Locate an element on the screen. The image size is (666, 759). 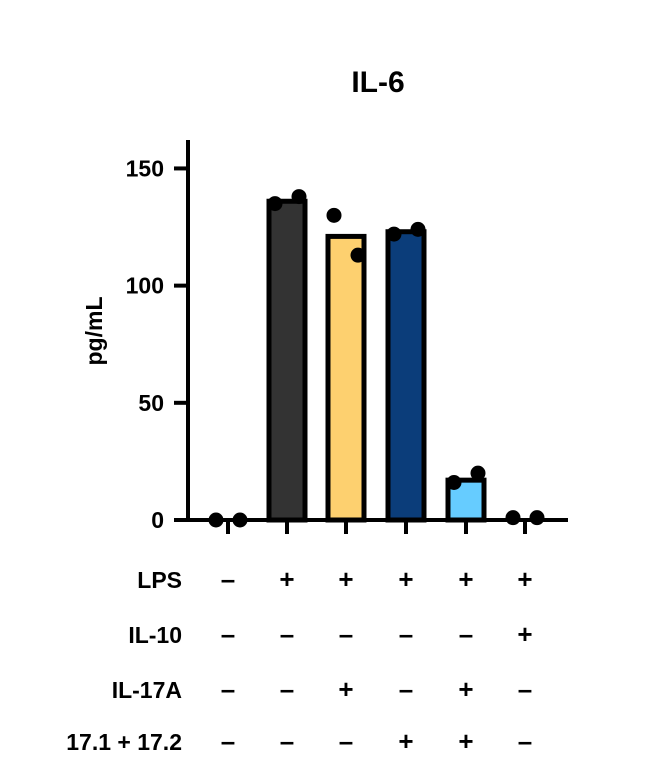
bars-group is located at coordinates (376, 360).